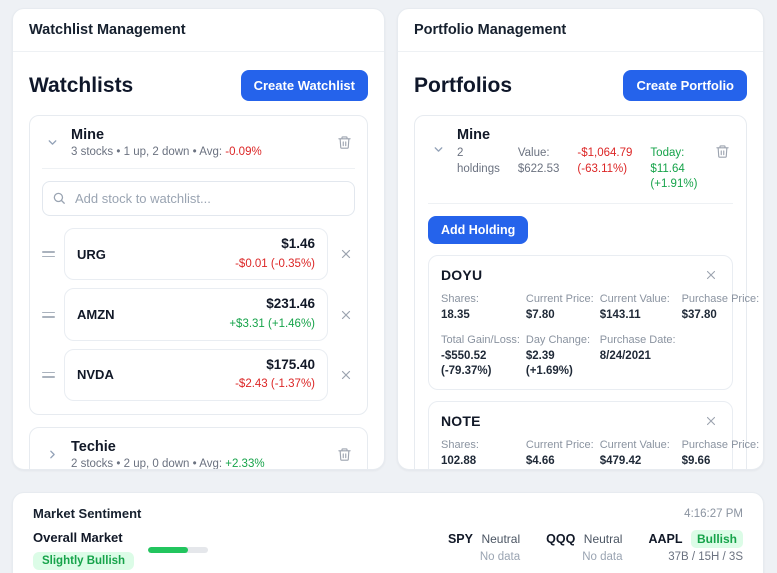 The height and width of the screenshot is (573, 777). What do you see at coordinates (580, 421) in the screenshot?
I see `holding-header: NOTE` at bounding box center [580, 421].